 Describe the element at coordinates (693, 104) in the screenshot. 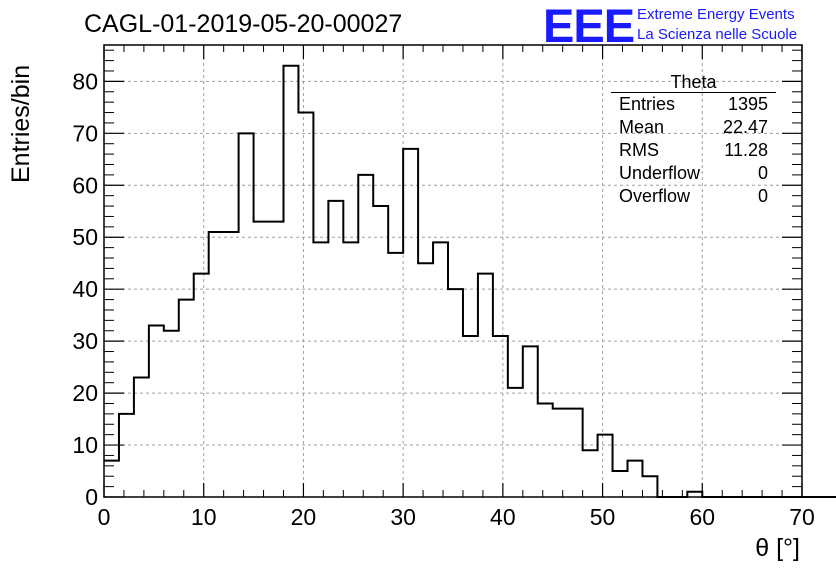

I see `stats-row-entries: Entries 1395` at that location.